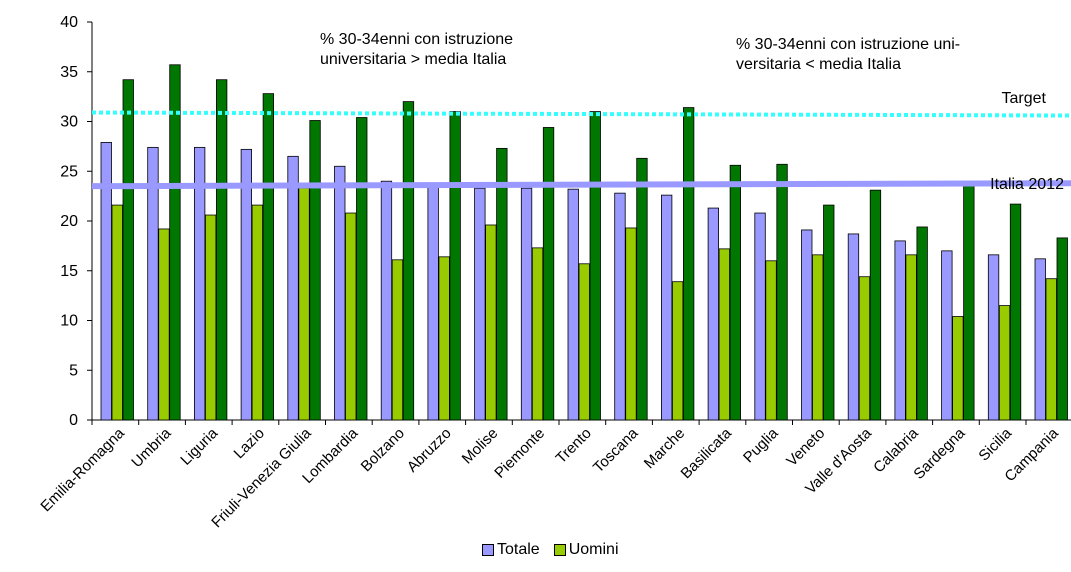  I want to click on y-tick-label: 40, so click(69, 22).